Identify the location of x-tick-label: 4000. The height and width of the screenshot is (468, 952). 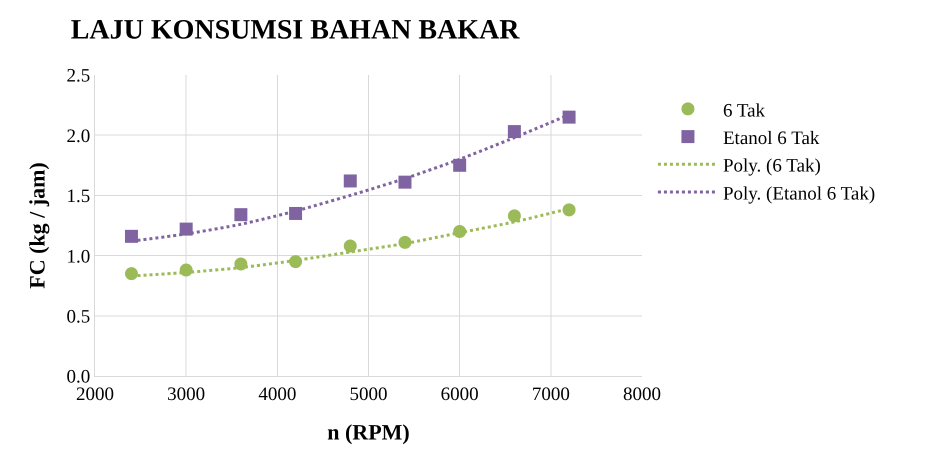
(277, 394).